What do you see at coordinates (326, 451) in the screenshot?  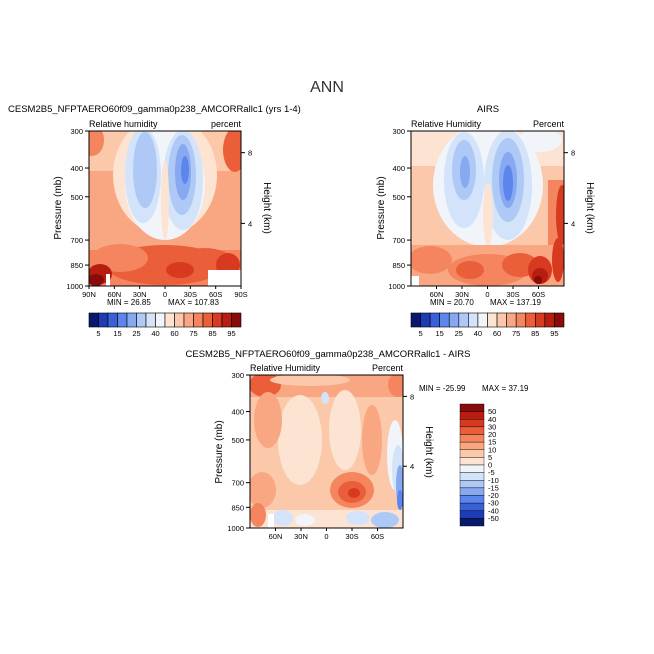 I see `diff-field` at bounding box center [326, 451].